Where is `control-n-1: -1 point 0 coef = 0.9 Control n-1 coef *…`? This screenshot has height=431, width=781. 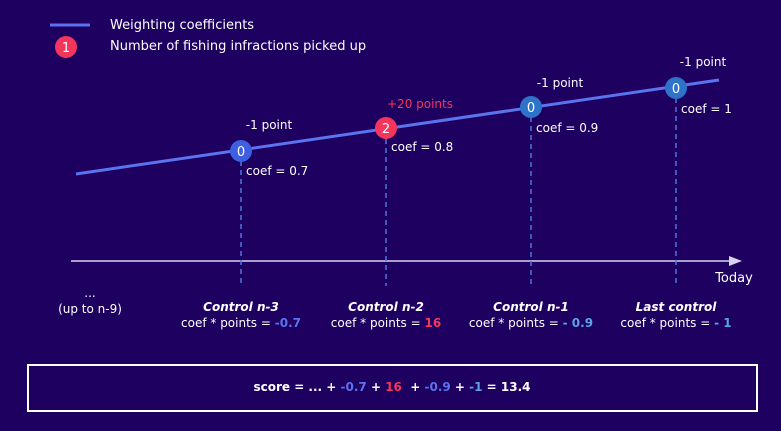
control-n-1: -1 point 0 coef = 0.9 Control n-1 coef *… is located at coordinates (533, 203).